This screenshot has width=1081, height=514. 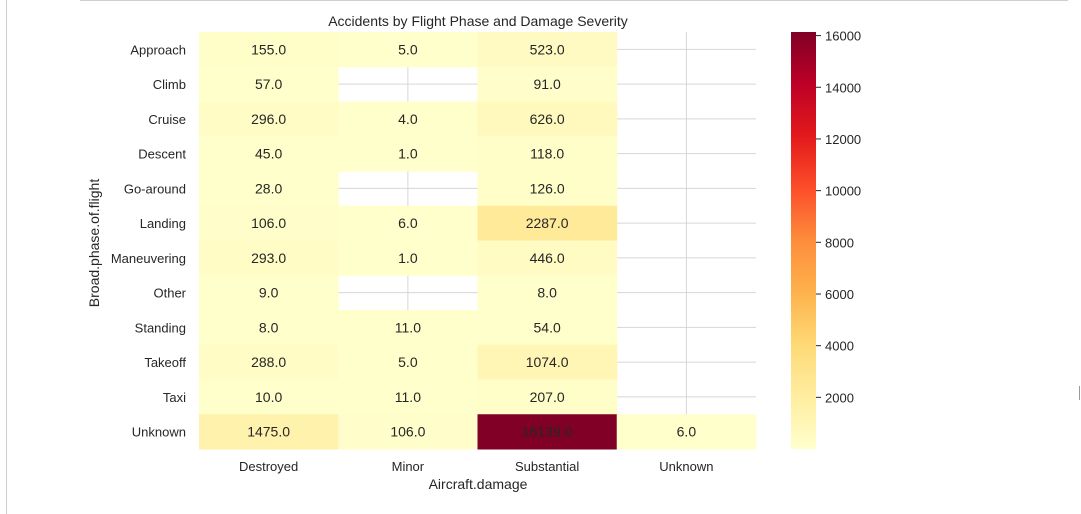 I want to click on y-tick-label: Landing, so click(x=163, y=223).